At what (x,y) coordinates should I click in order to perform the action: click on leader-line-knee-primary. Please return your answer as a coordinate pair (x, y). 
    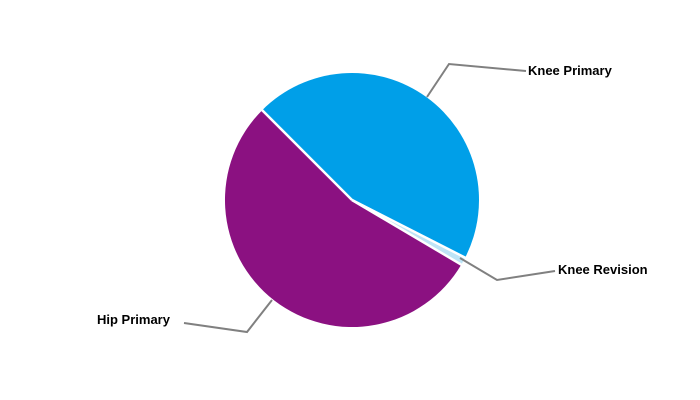
    Looking at the image, I should click on (476, 80).